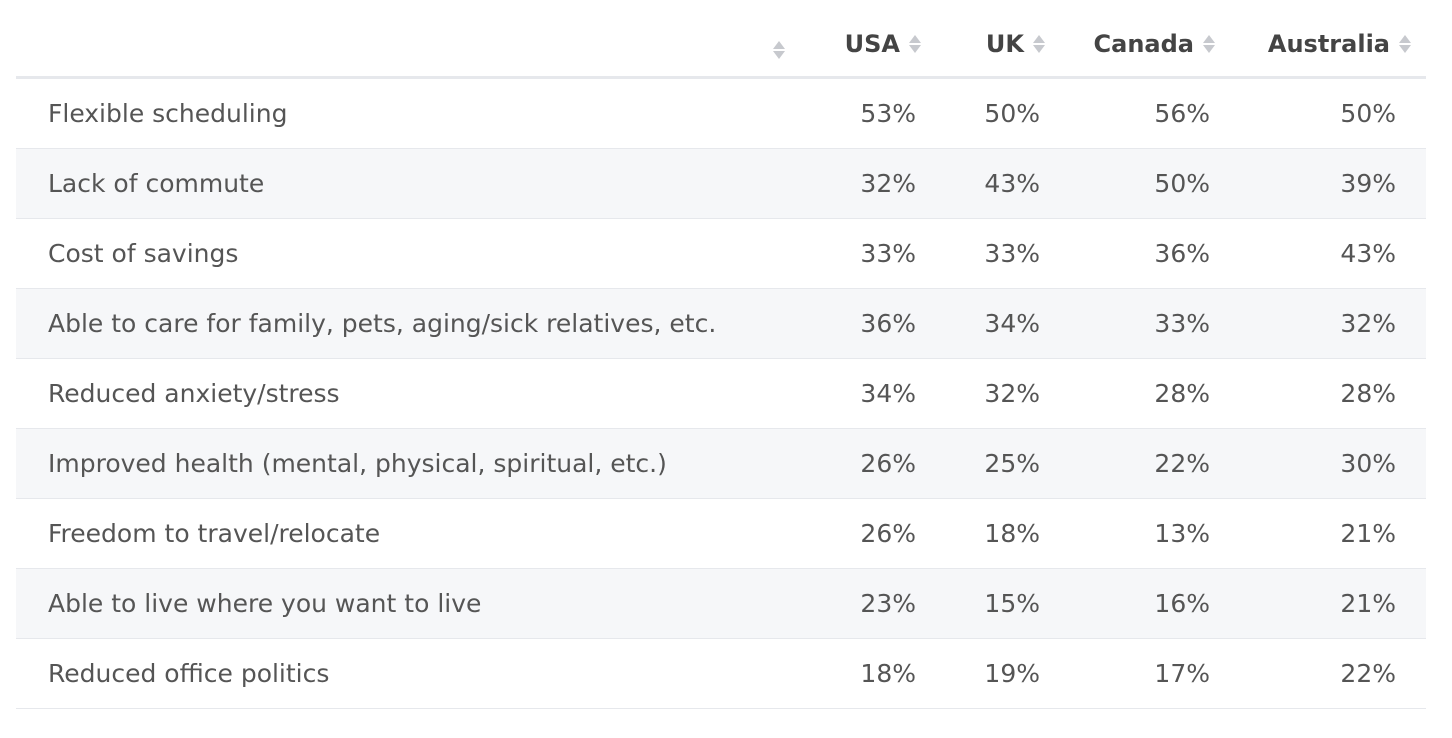 This screenshot has height=738, width=1452. I want to click on cell-canada: 13%, so click(1145, 533).